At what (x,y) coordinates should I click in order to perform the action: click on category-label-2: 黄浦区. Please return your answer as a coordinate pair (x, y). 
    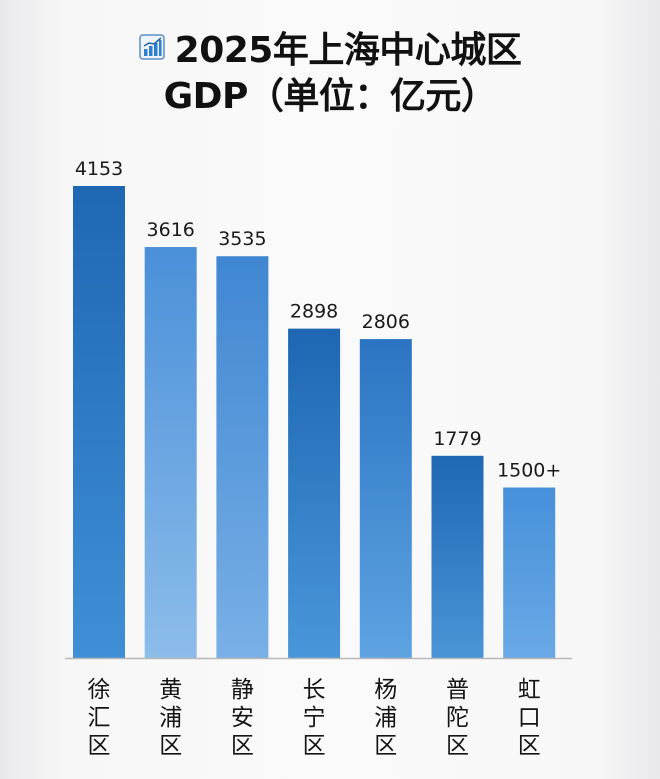
    Looking at the image, I should click on (170, 718).